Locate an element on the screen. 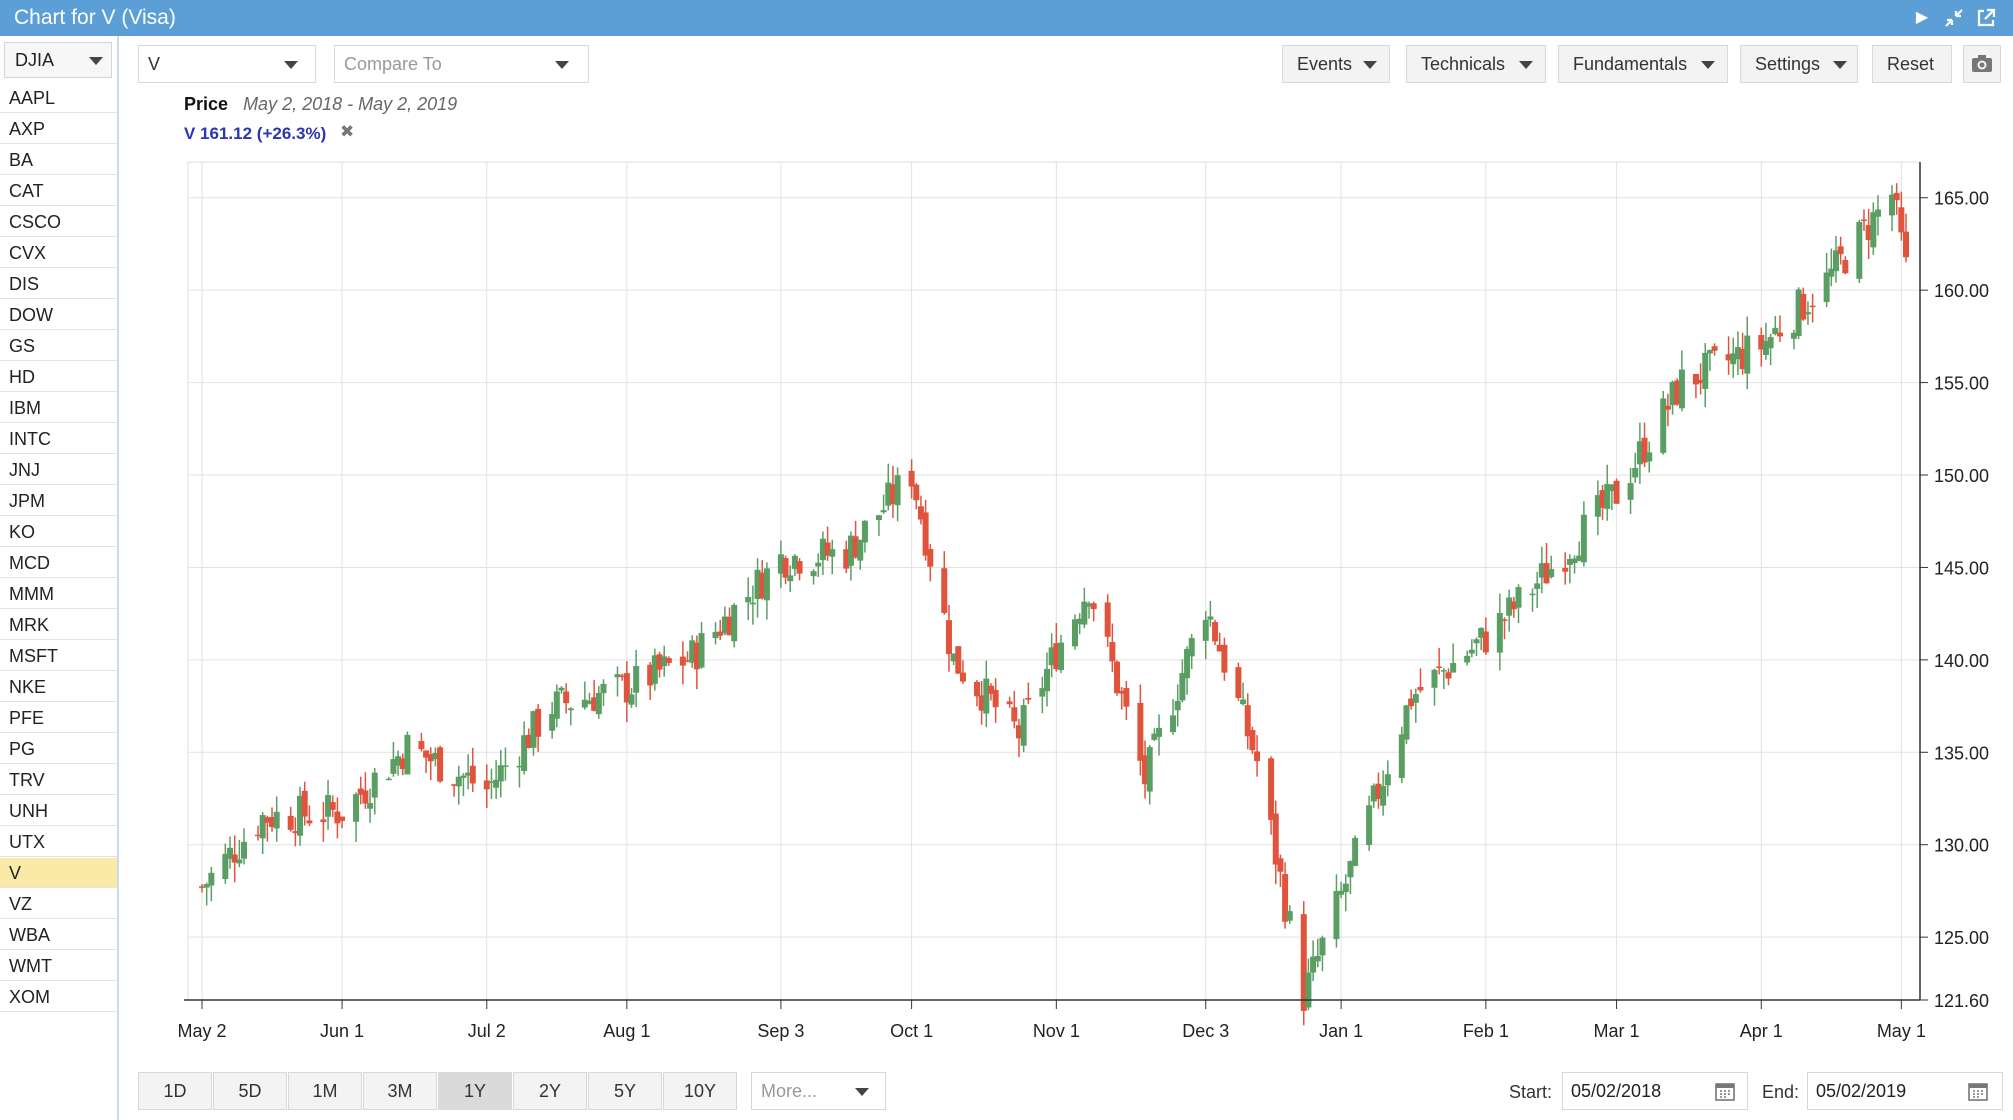 Image resolution: width=2013 pixels, height=1120 pixels. symbol-item-ko: KO is located at coordinates (58, 532).